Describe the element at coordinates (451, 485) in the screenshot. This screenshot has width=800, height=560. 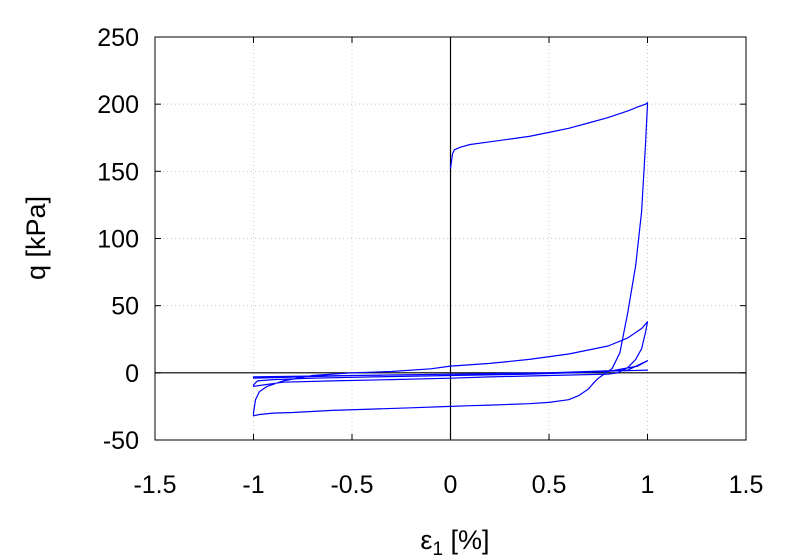
I see `x-tick-label: 0` at that location.